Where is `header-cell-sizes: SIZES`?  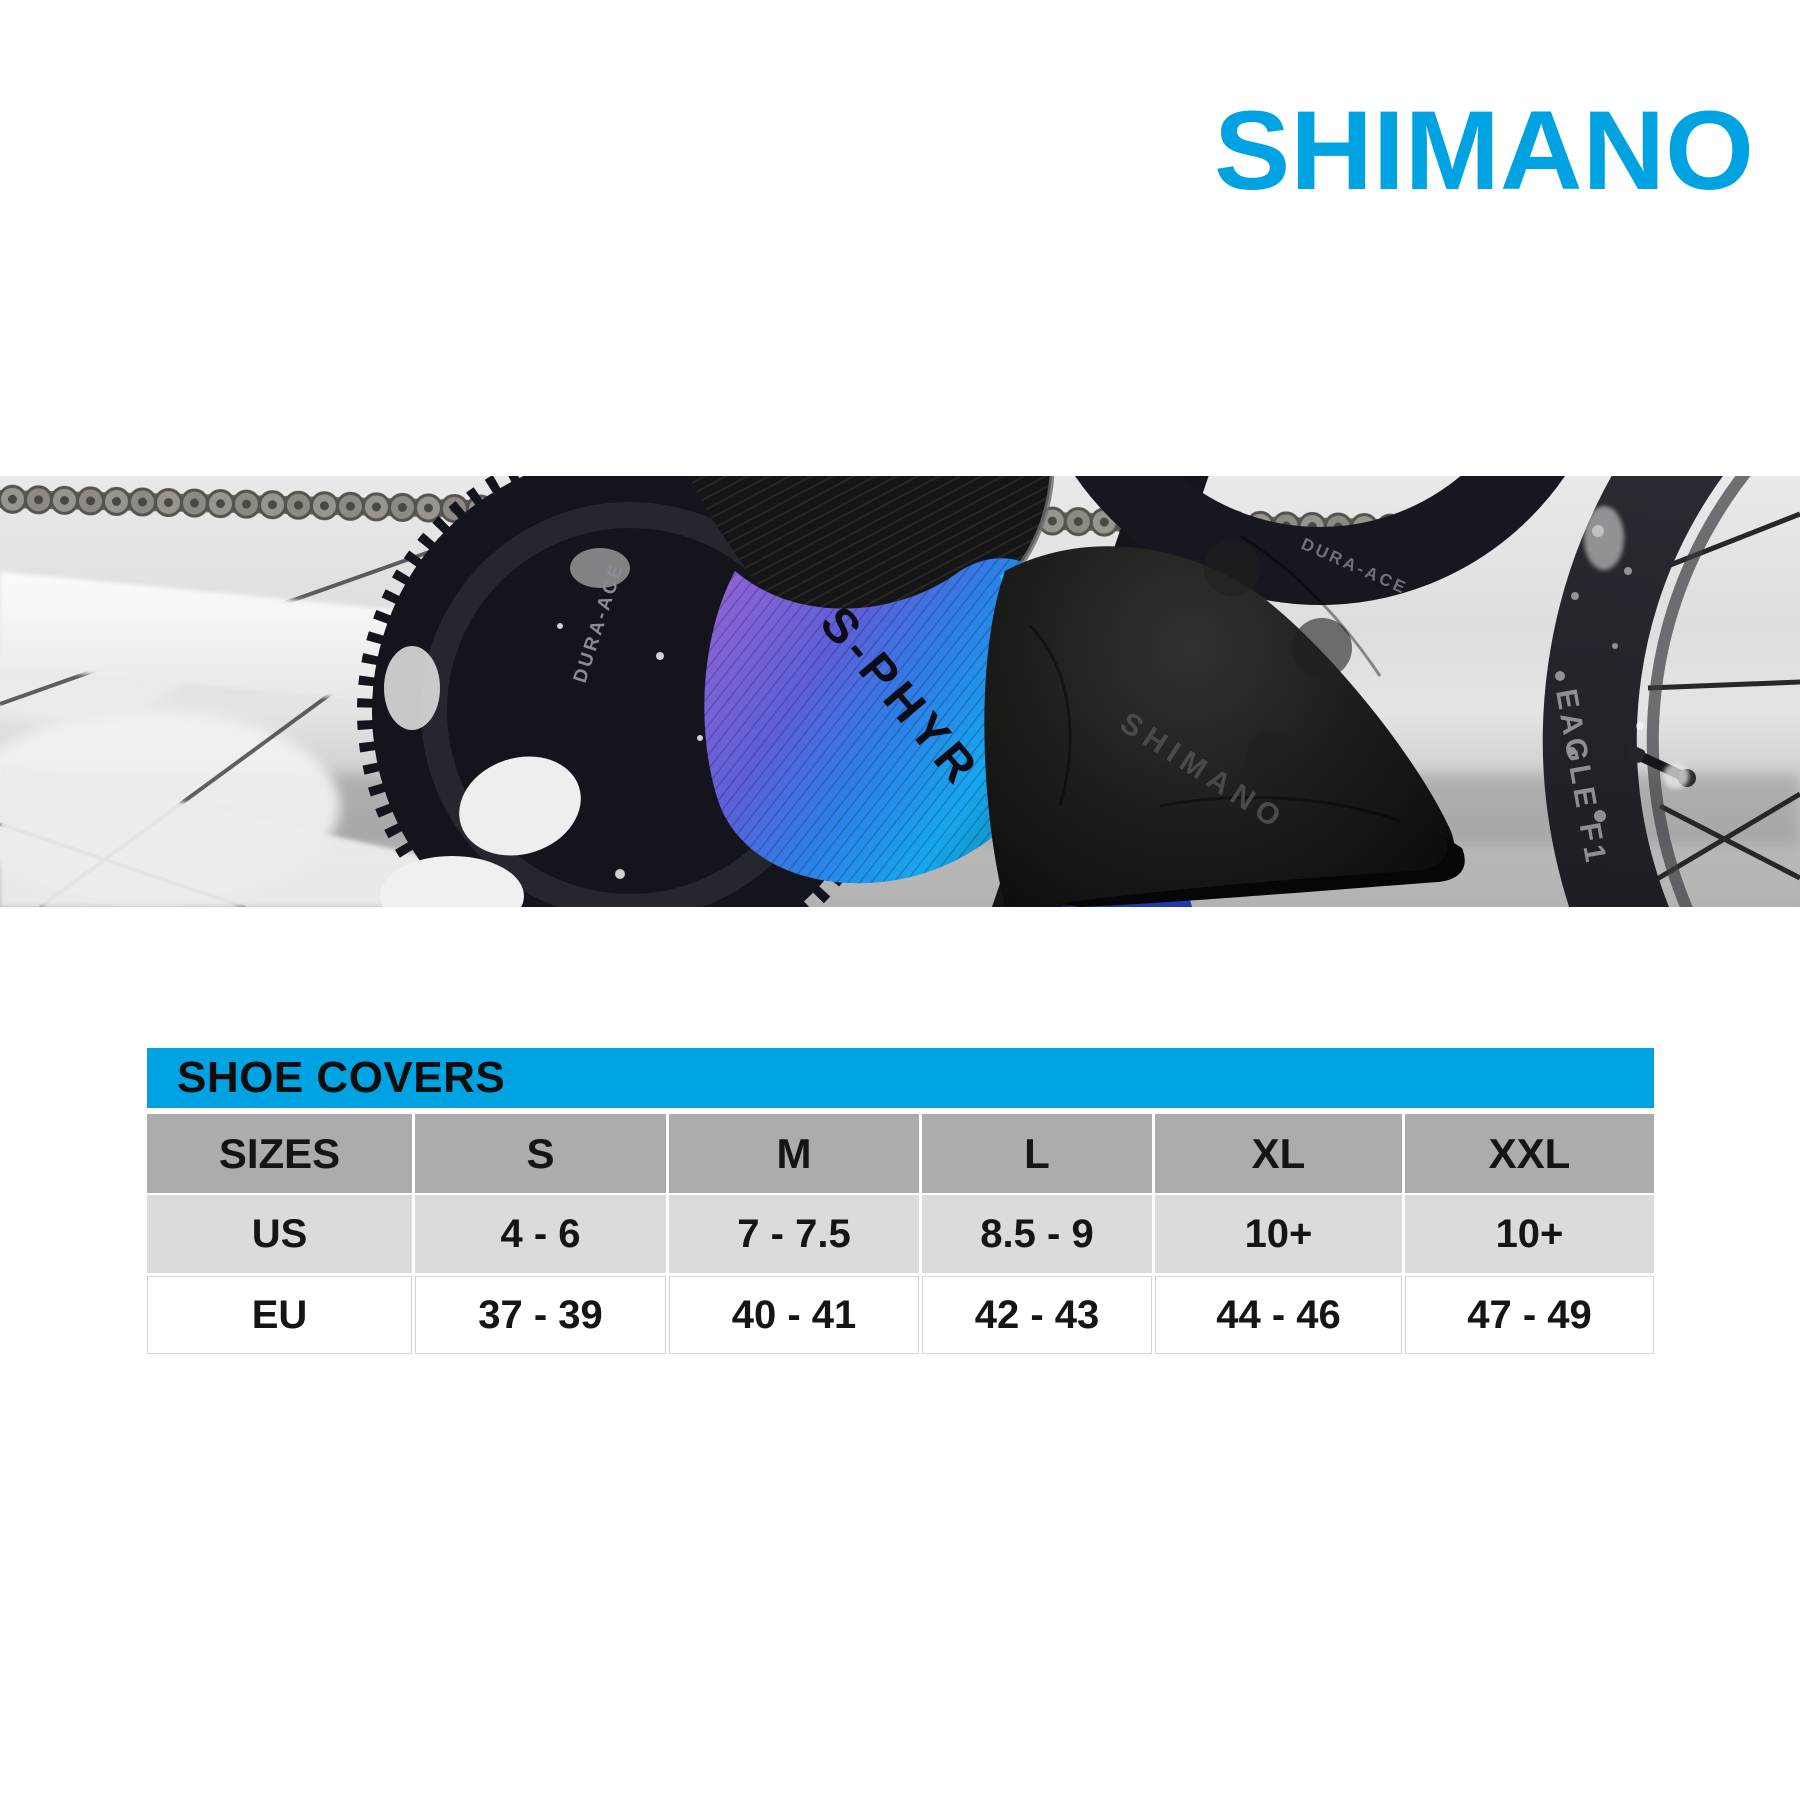
header-cell-sizes: SIZES is located at coordinates (279, 1153).